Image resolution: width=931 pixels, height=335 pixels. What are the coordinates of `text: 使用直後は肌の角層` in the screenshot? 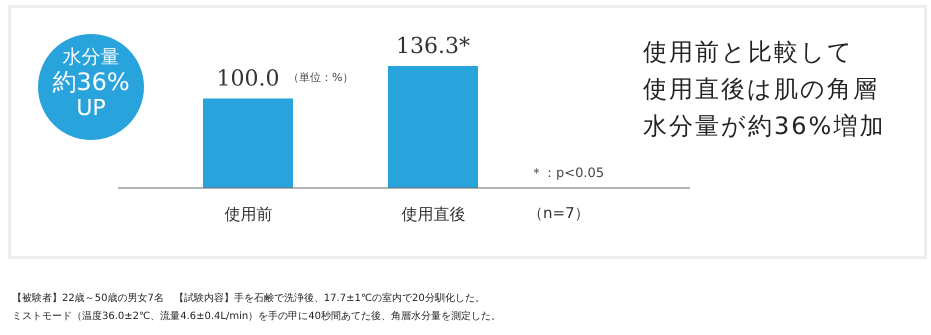 It's located at (761, 89).